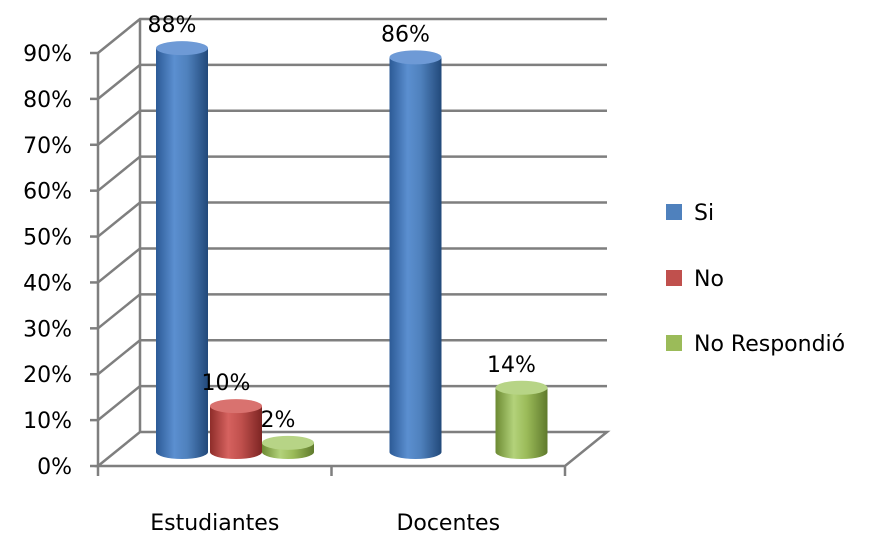 Image resolution: width=877 pixels, height=541 pixels. Describe the element at coordinates (226, 383) in the screenshot. I see `data-label: 10%` at that location.